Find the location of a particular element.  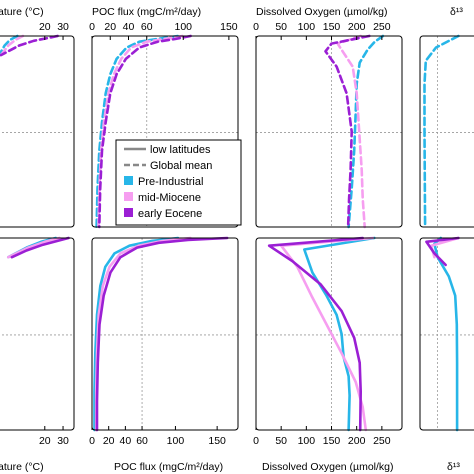

panel-temp-top: 20 30 is located at coordinates (37, 124).